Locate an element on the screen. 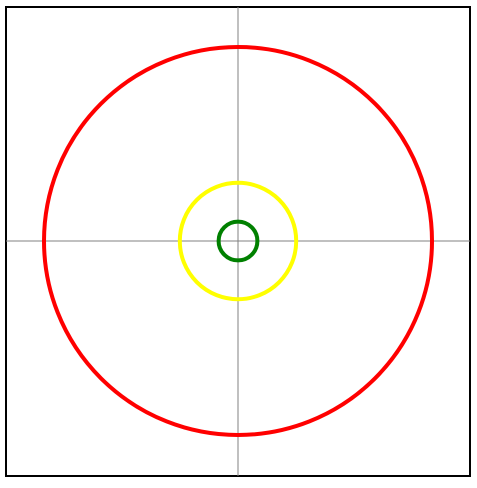  middle-circle is located at coordinates (238, 241).